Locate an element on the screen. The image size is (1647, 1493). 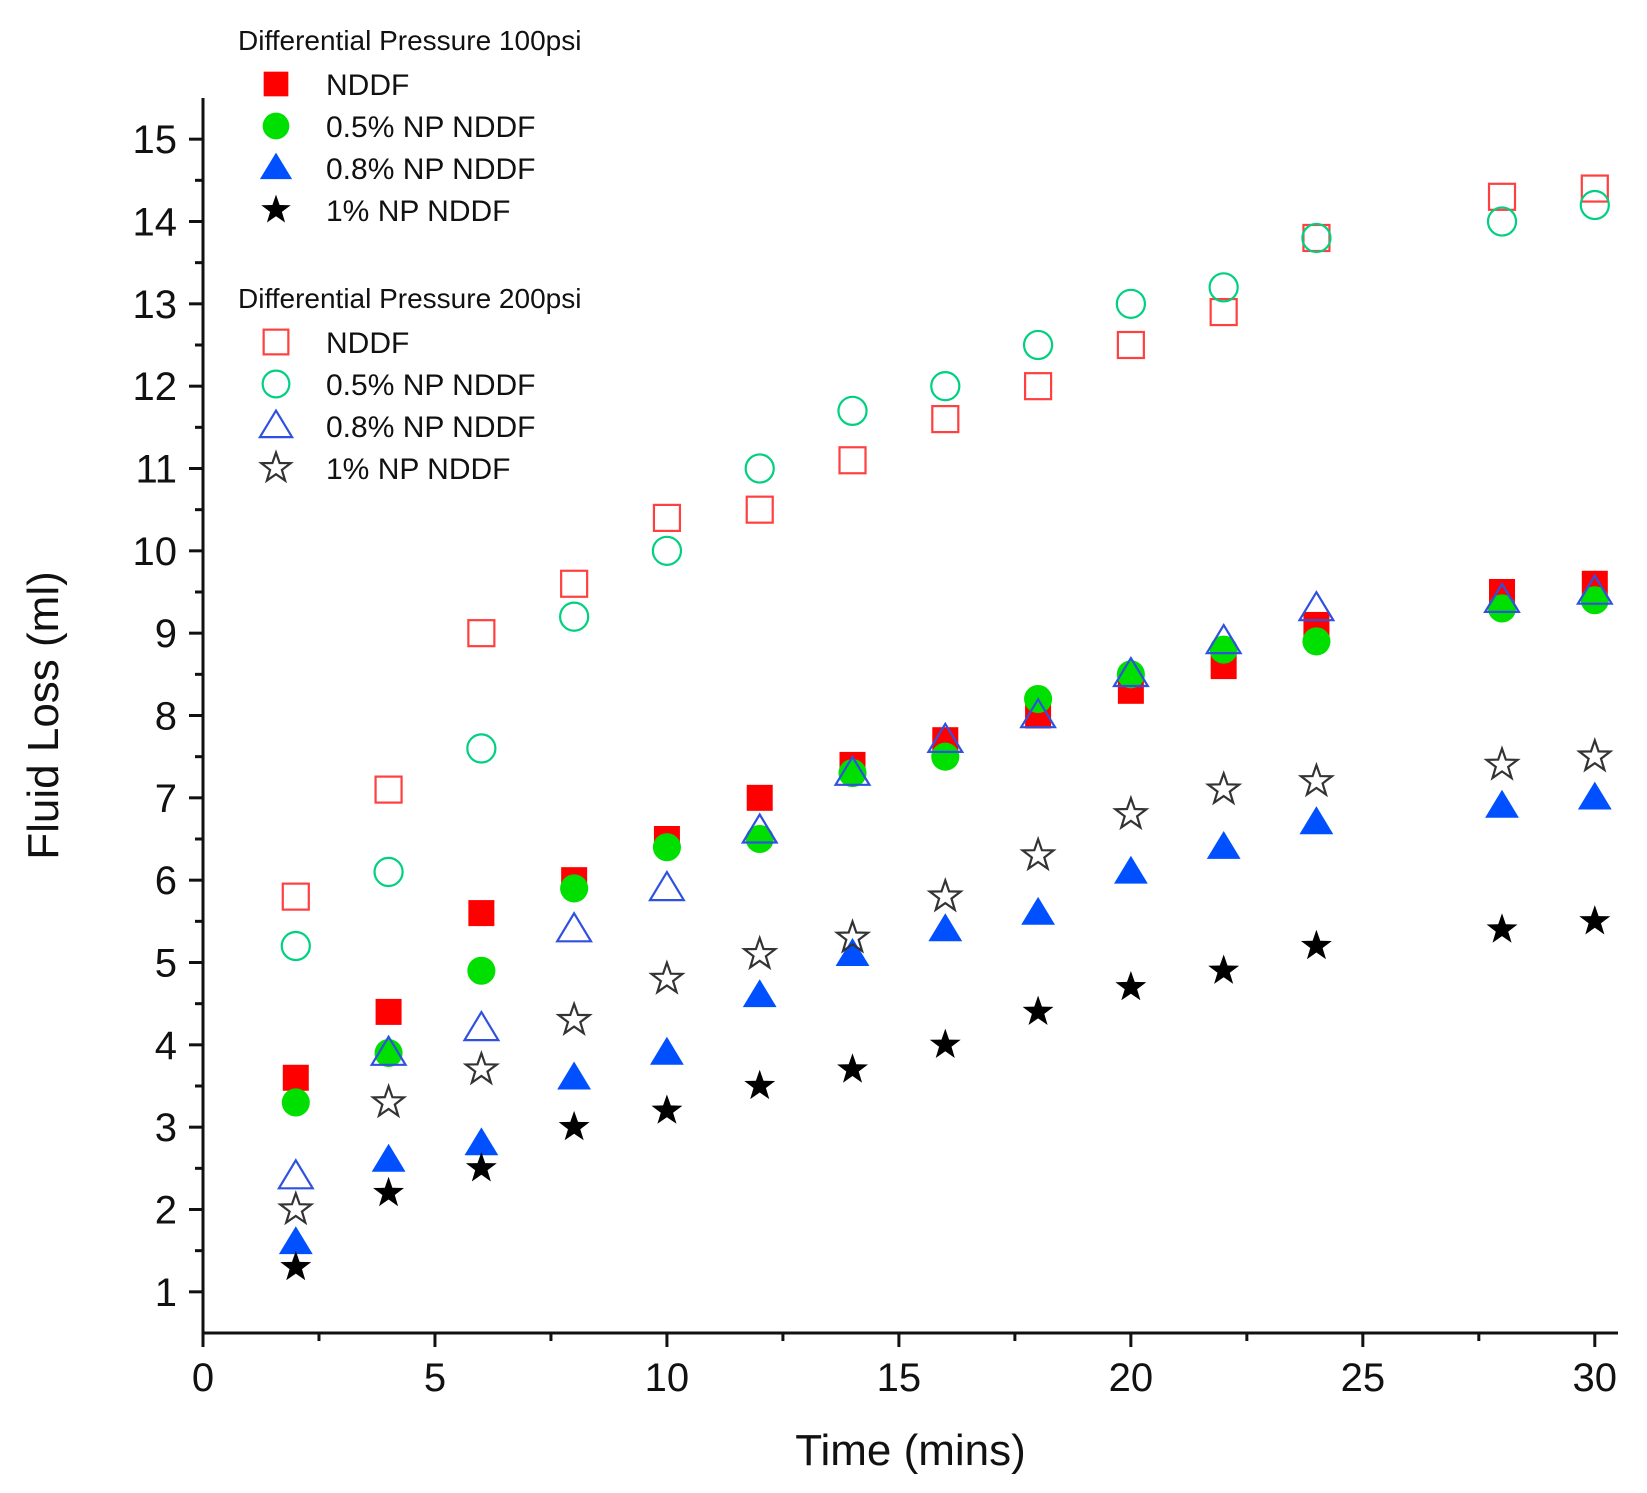
x-tick-label: 25 is located at coordinates (1363, 1378).